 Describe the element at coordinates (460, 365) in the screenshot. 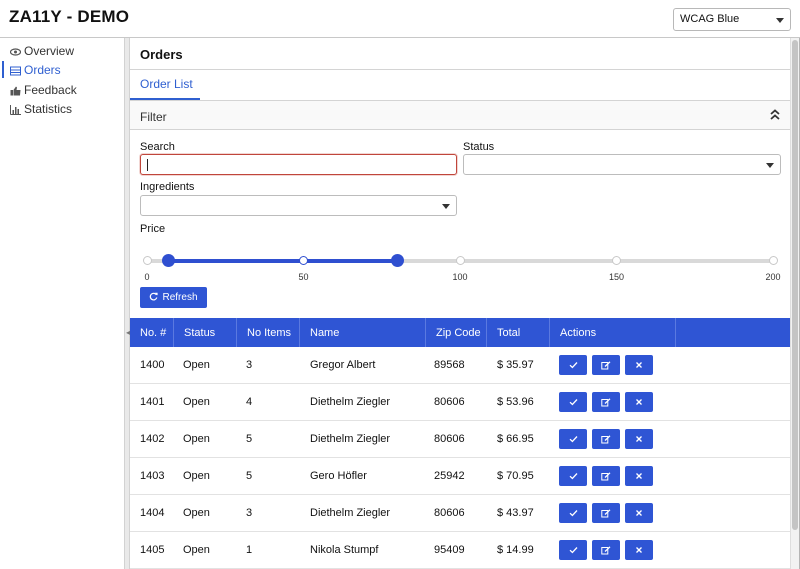

I see `table-row: 1400 Open 3 Gregor Albert 89568 $ 35.97` at that location.